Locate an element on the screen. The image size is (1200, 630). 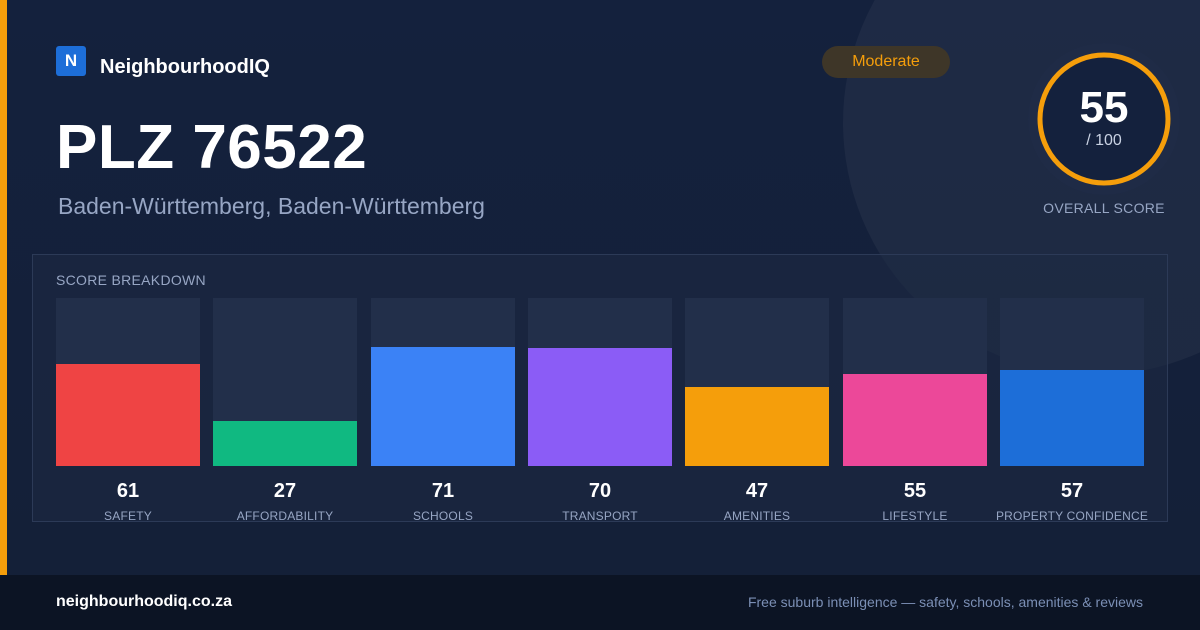
score-bar-transport: 70 TRANSPORT is located at coordinates (600, 413).